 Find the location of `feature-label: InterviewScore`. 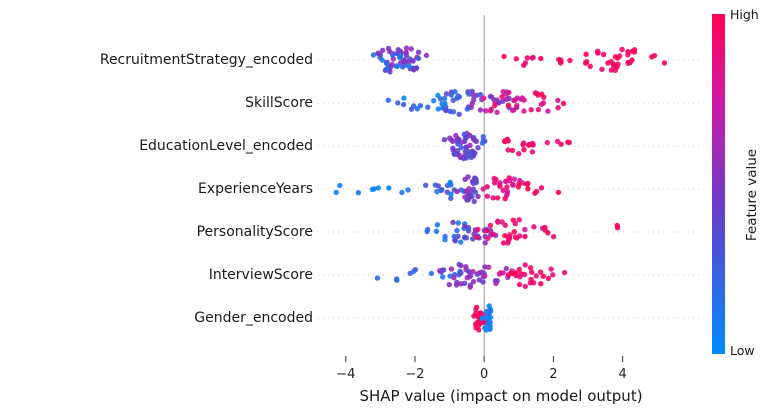

feature-label: InterviewScore is located at coordinates (260, 275).